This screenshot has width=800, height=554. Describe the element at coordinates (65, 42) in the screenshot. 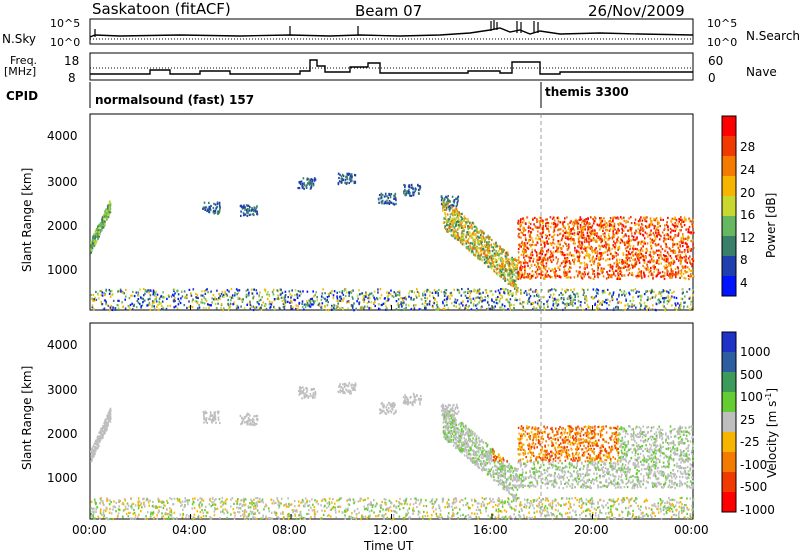

I see `nsky-tick-bottom: 10^0` at that location.